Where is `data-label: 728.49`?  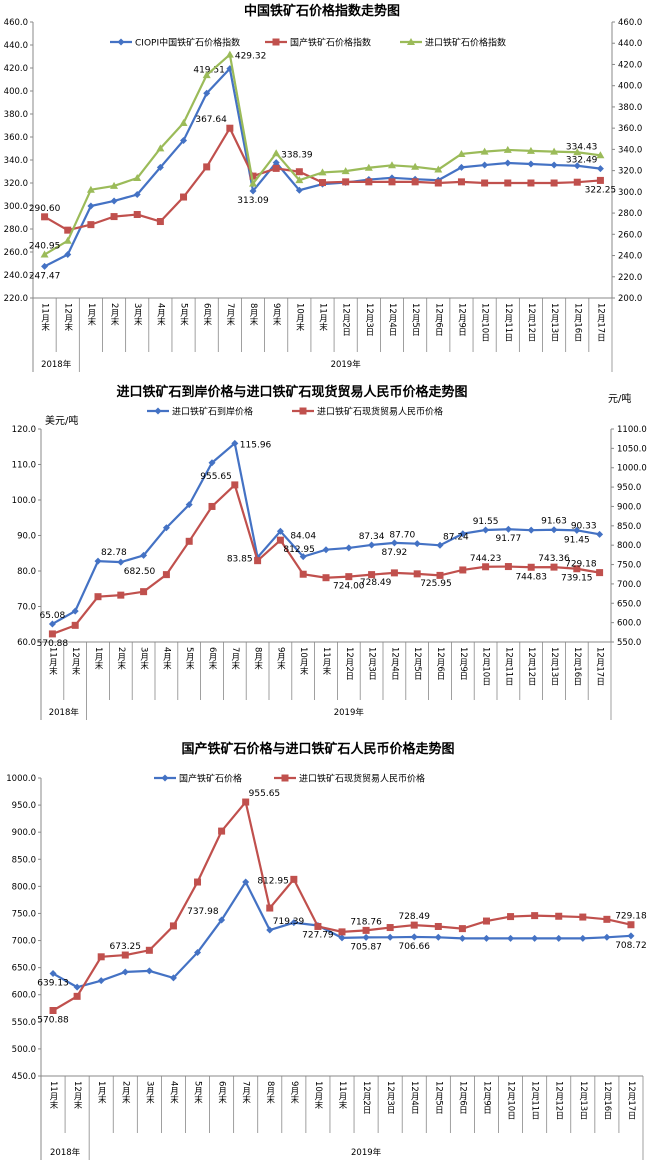 data-label: 728.49 is located at coordinates (376, 583).